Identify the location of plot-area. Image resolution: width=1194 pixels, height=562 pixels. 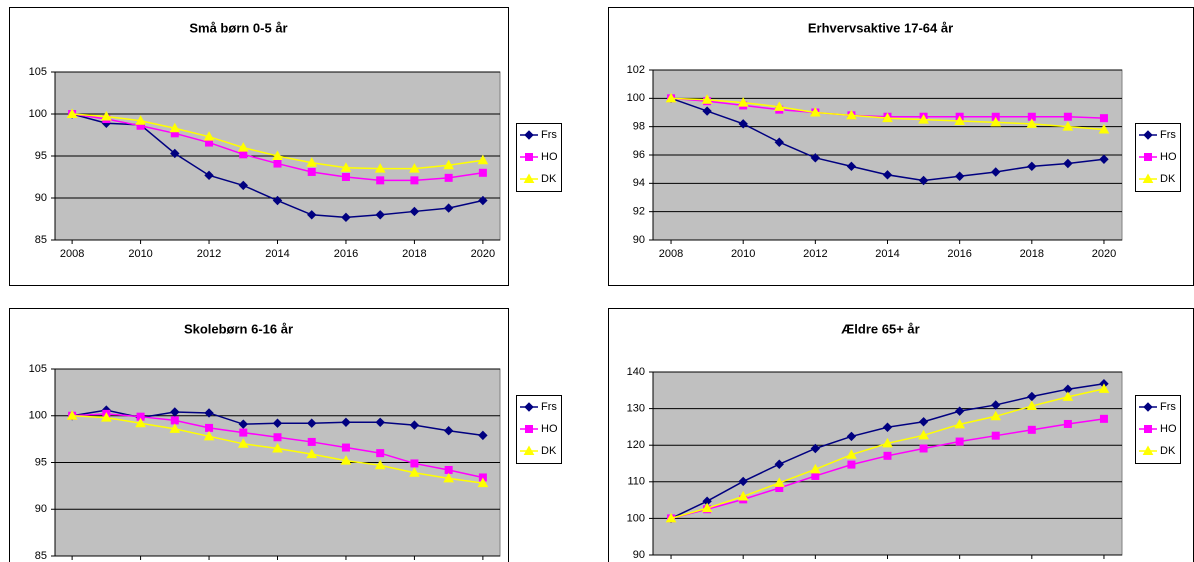
(887, 463).